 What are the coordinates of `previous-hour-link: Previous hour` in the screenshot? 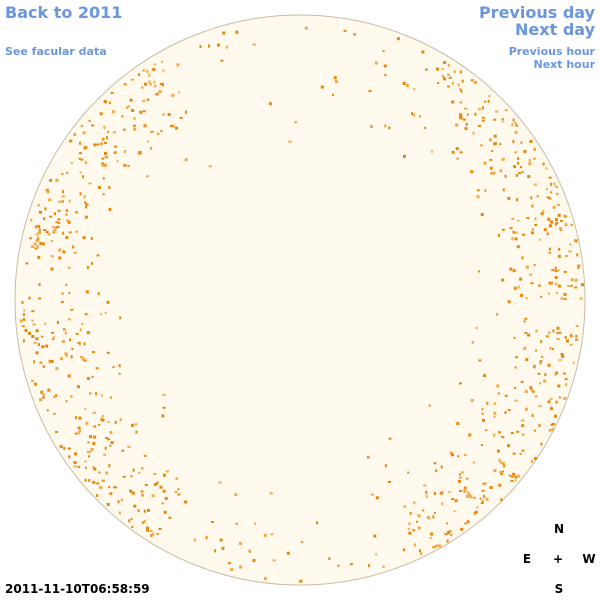 It's located at (551, 51).